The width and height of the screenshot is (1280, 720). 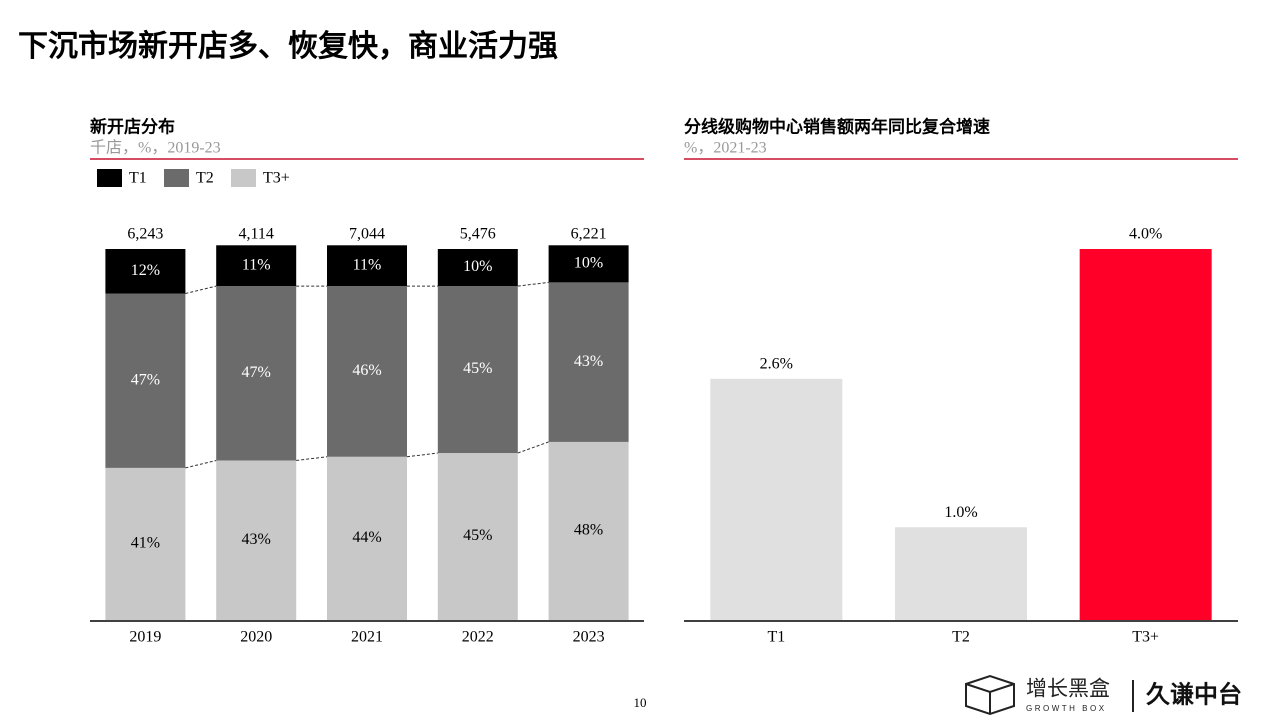 I want to click on x-tick-label: T2, so click(x=961, y=637).